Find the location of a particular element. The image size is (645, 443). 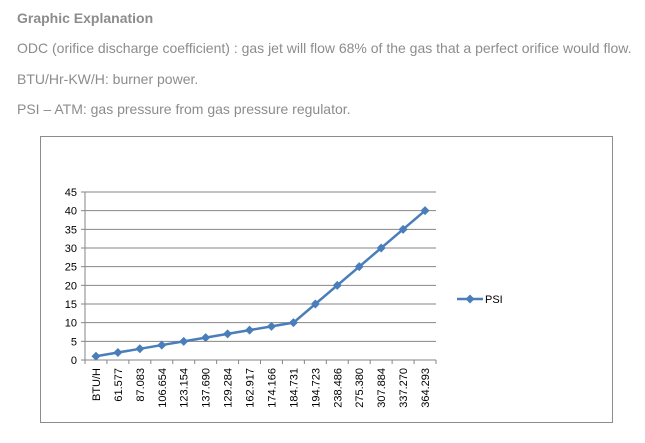

y-tick-label: 35 is located at coordinates (71, 230).